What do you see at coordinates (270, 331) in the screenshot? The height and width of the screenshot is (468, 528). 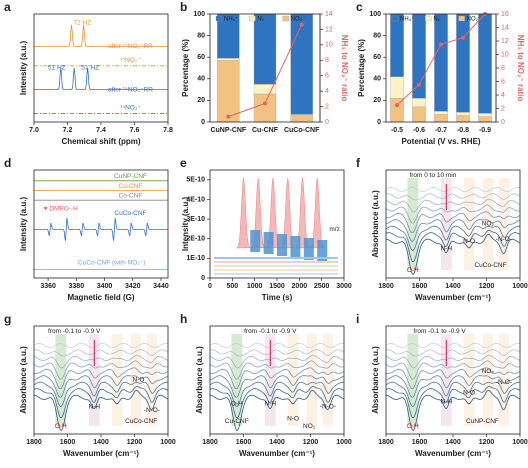 I see `annotation: from -0.1 to -0.9 V` at bounding box center [270, 331].